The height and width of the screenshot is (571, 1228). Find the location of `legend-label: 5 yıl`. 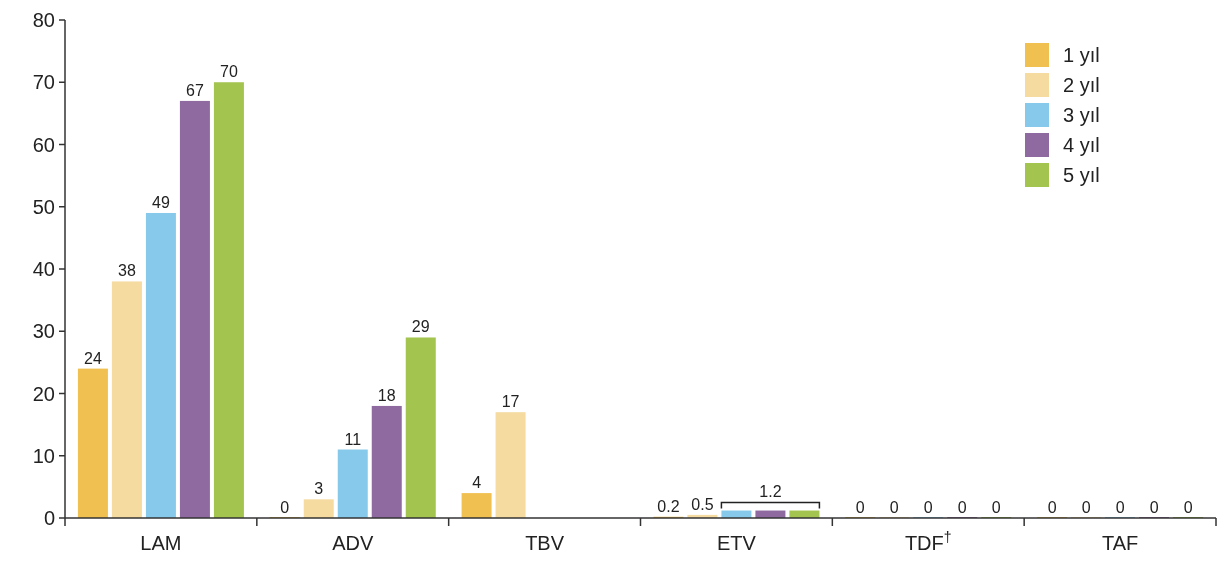

legend-label: 5 yıl is located at coordinates (1081, 175).